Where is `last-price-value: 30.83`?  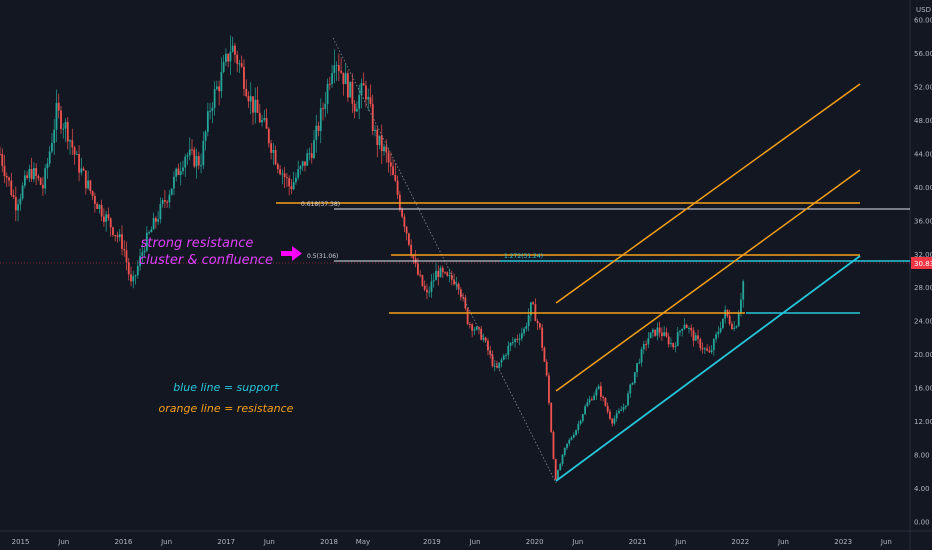
last-price-value: 30.83 is located at coordinates (923, 264).